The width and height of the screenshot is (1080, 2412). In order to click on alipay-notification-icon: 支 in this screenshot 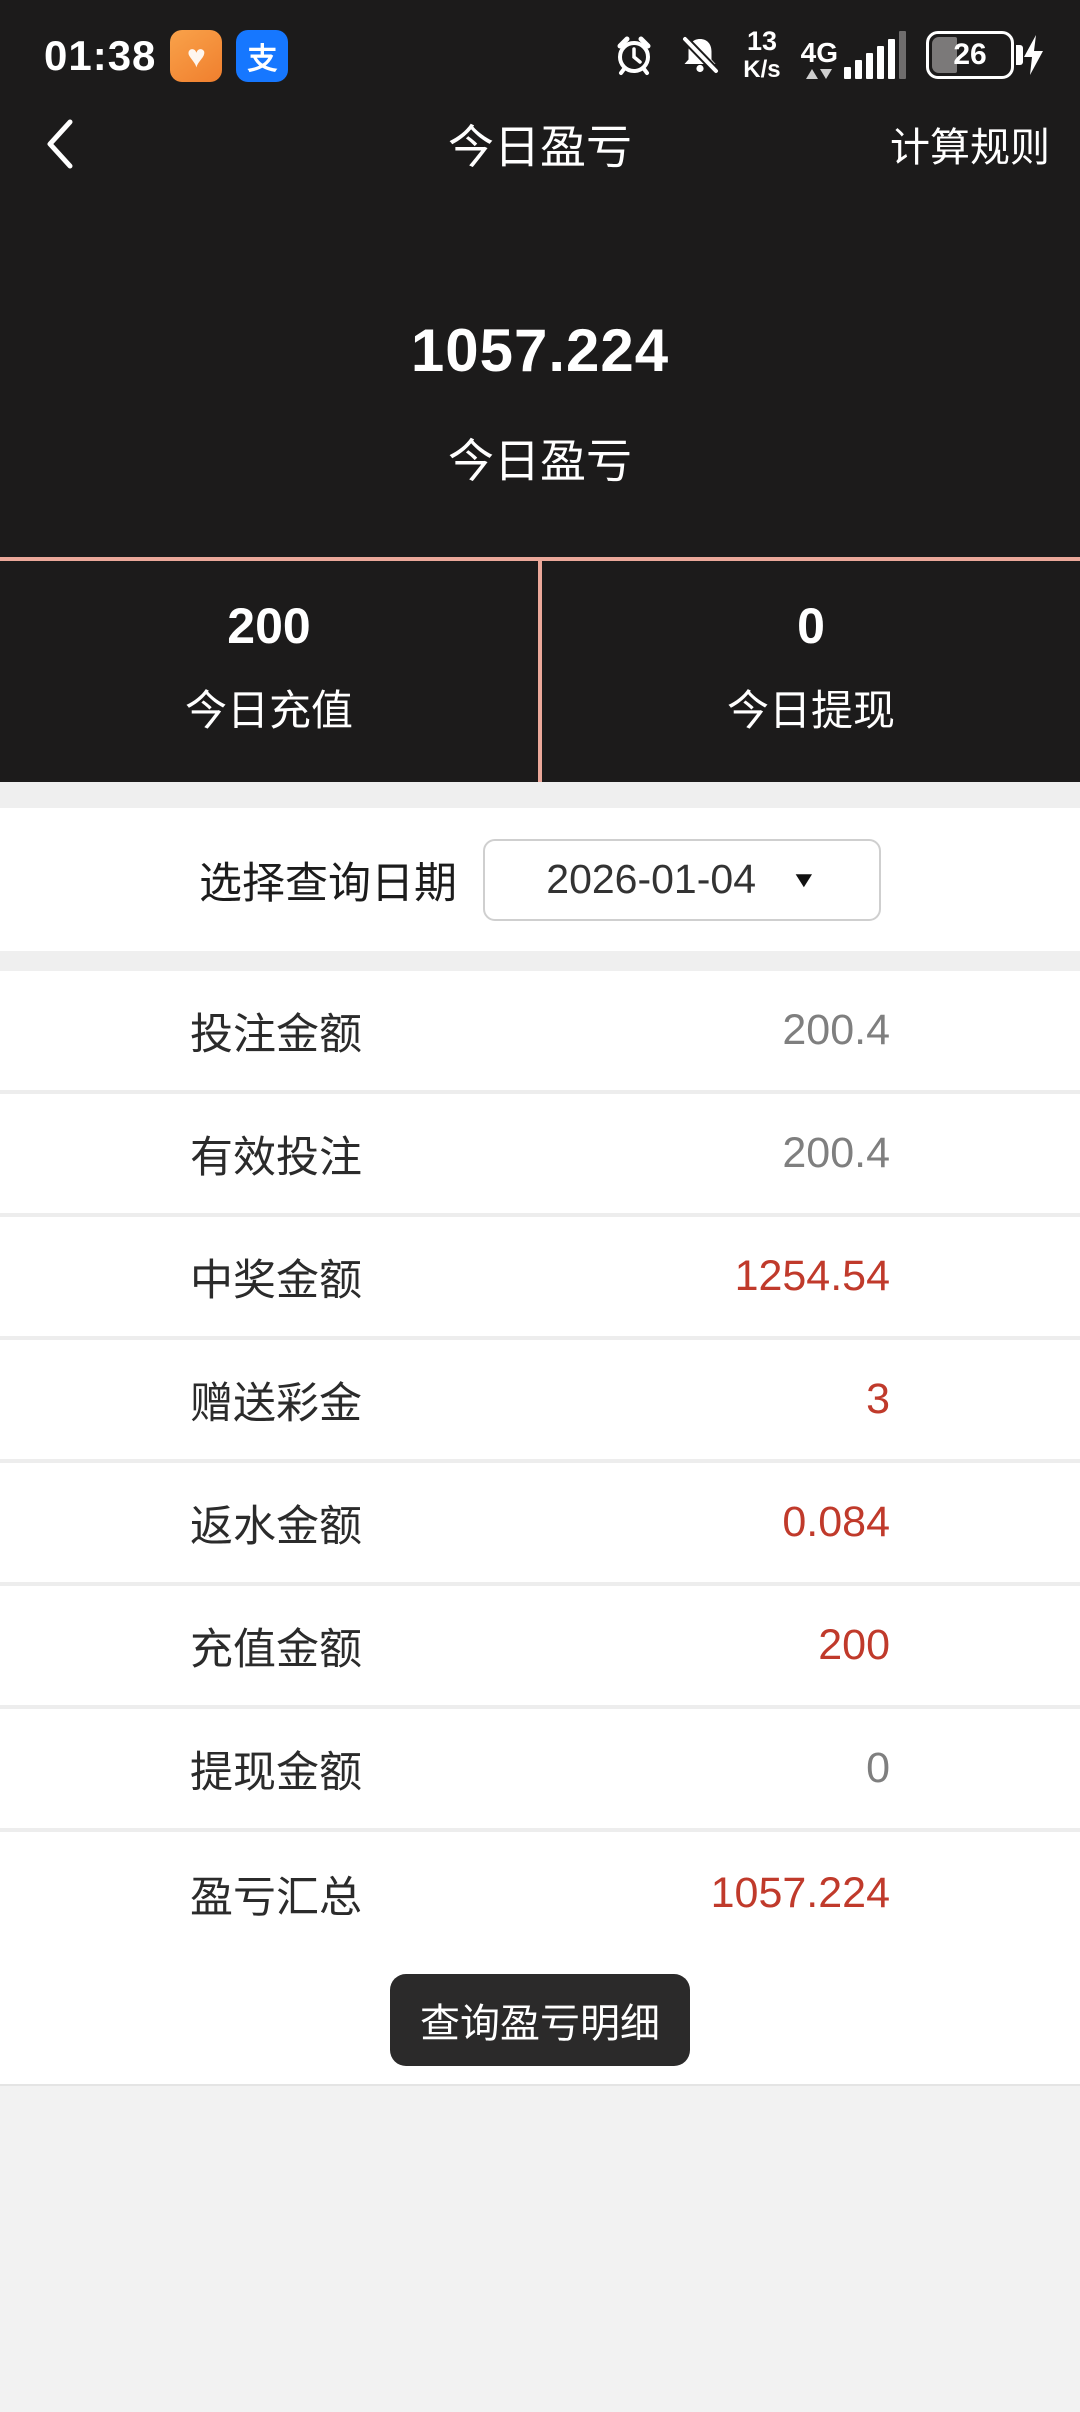, I will do `click(262, 56)`.